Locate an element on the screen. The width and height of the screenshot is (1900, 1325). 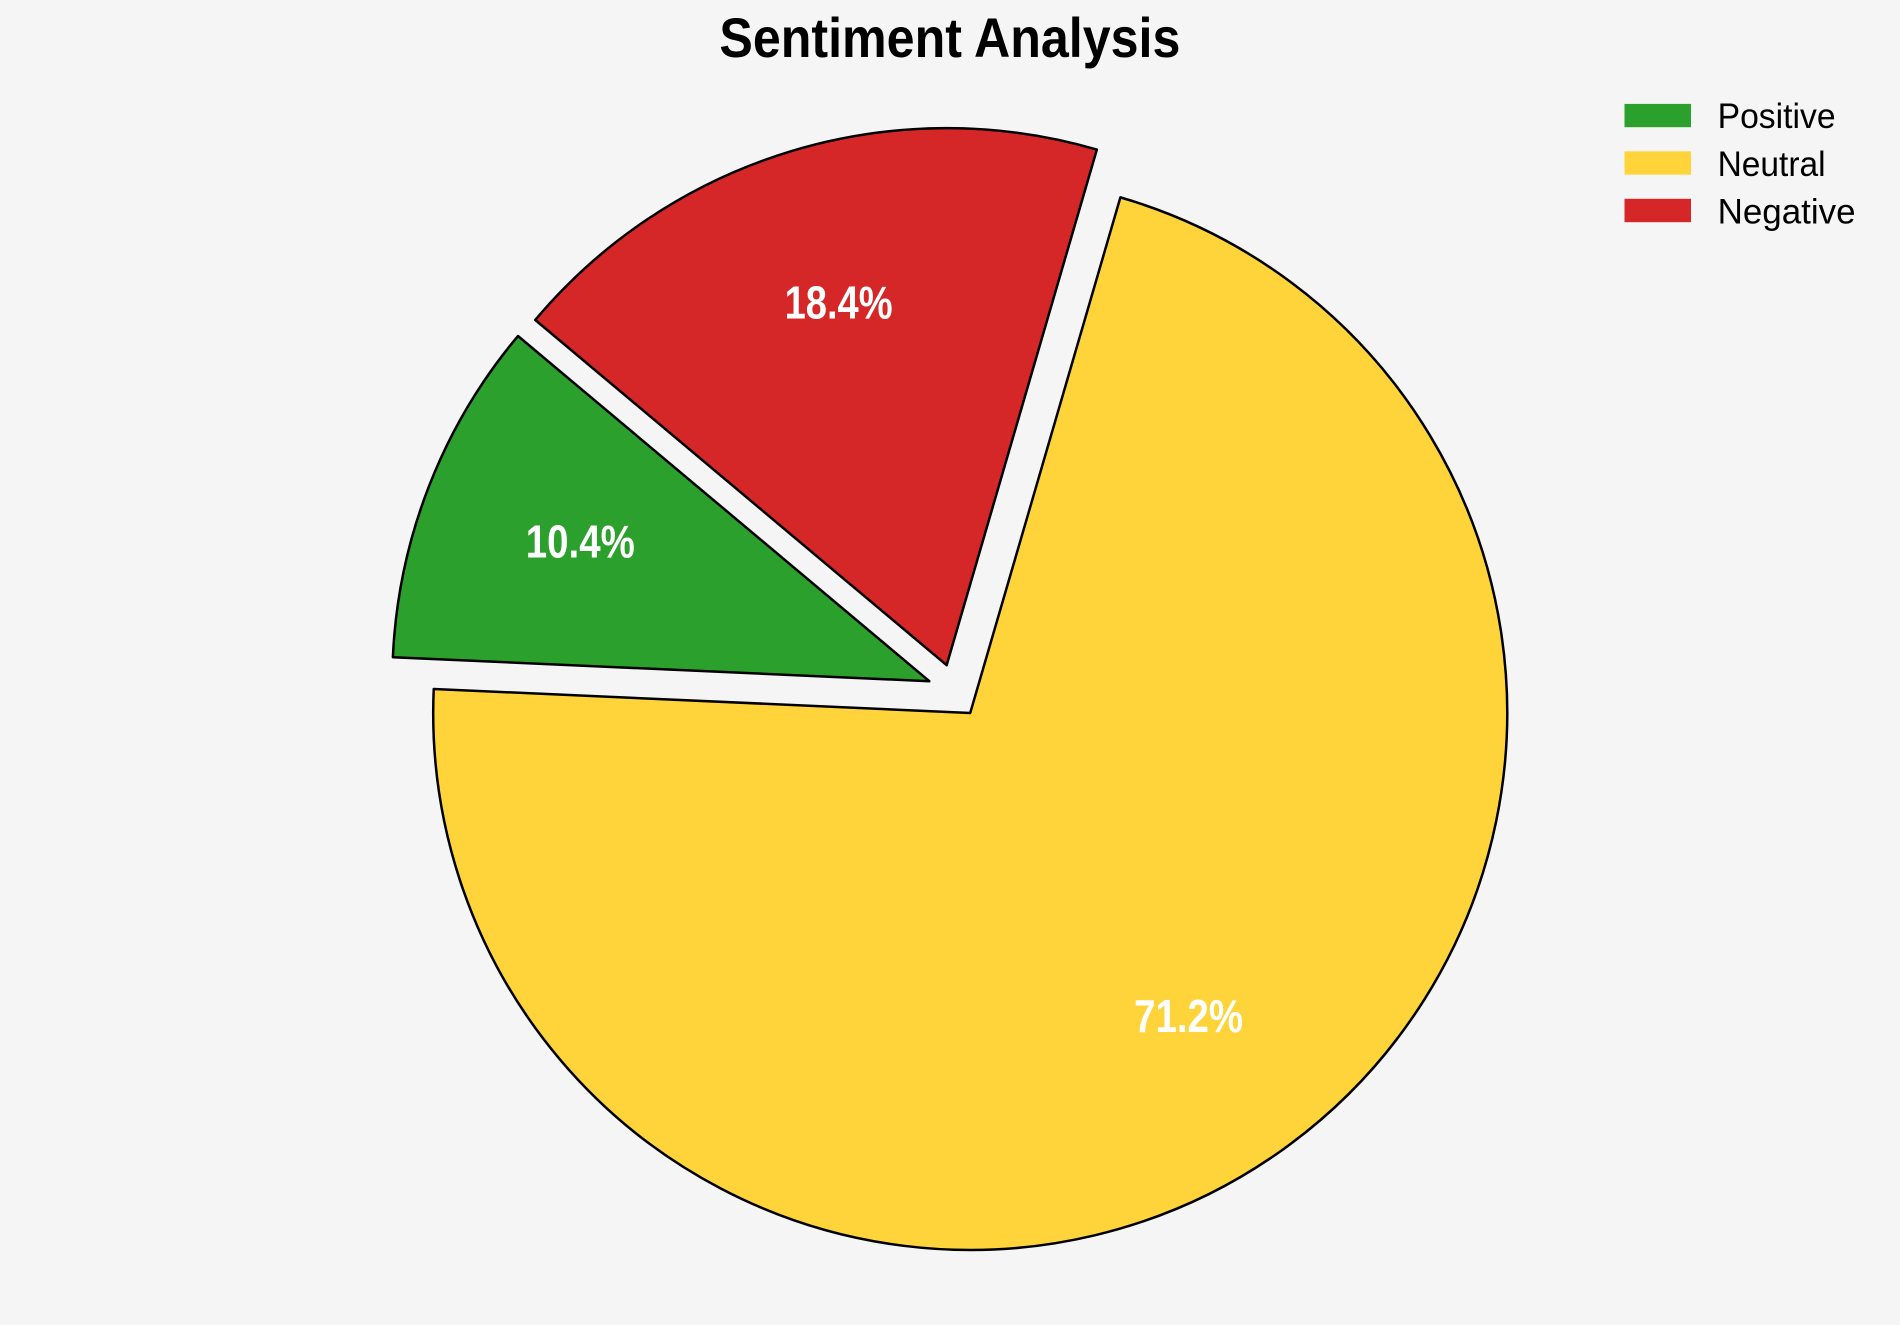
svg-text: Neutral is located at coordinates (1772, 164).